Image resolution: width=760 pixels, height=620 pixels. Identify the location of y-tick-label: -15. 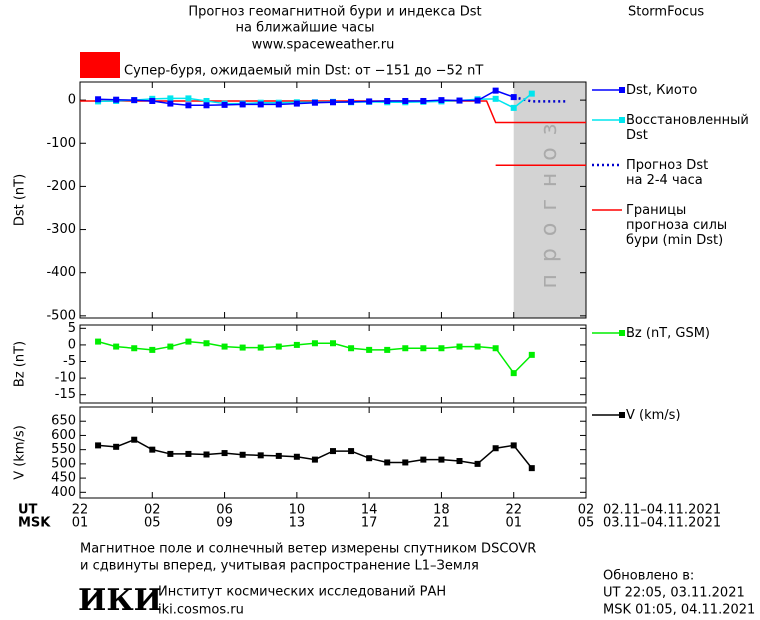
(65, 394).